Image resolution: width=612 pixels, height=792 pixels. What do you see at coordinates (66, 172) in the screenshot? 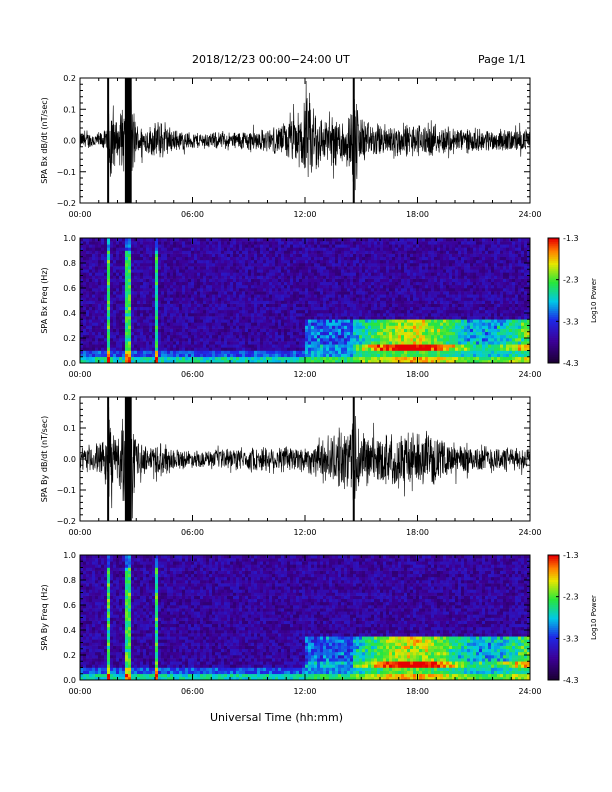
I see `y-tick-label: −0.1` at bounding box center [66, 172].